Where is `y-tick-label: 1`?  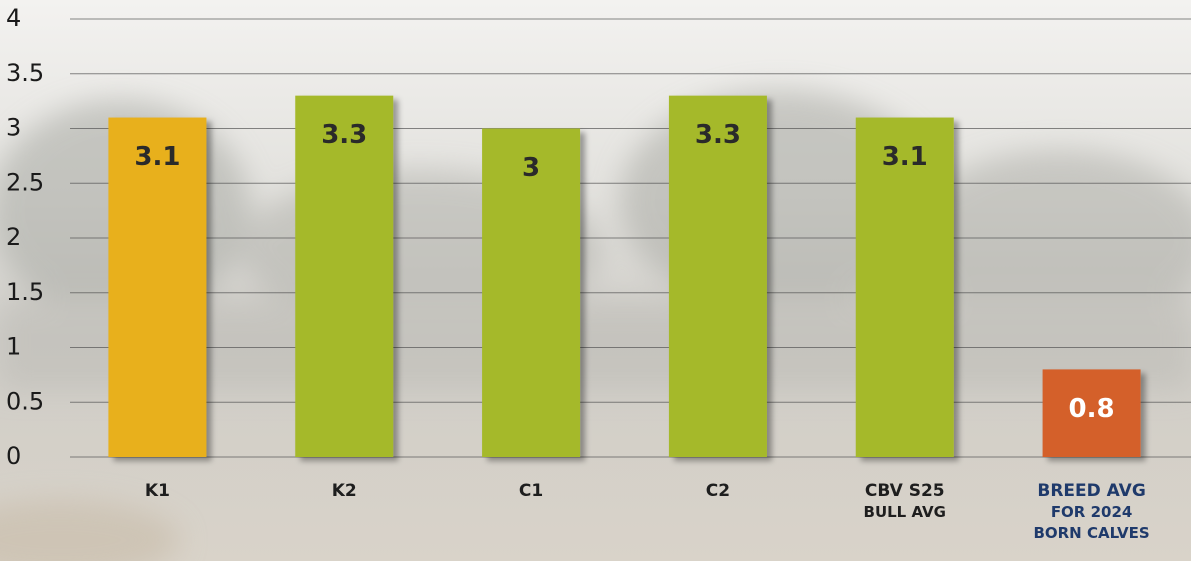
y-tick-label: 1 is located at coordinates (13, 347).